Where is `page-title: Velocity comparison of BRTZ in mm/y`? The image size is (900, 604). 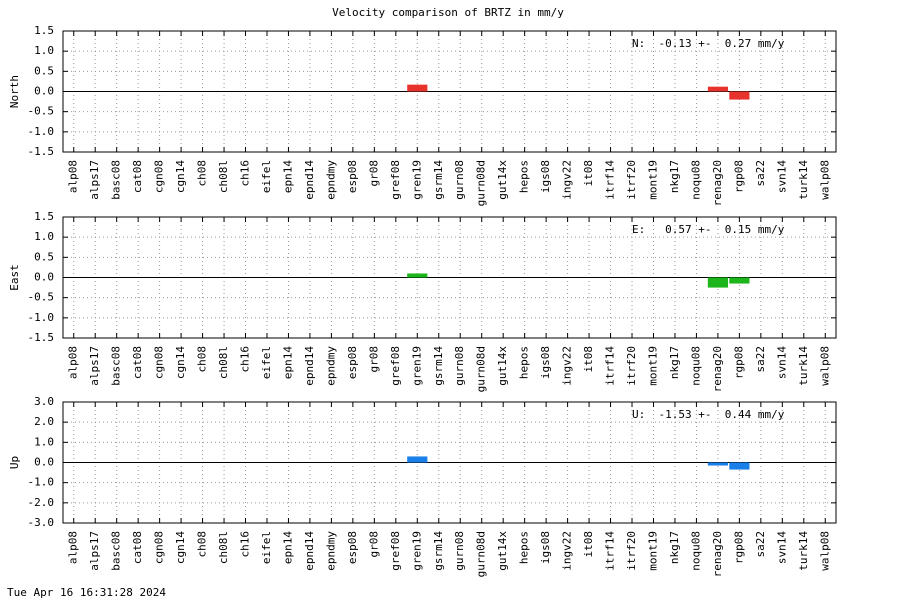 page-title: Velocity comparison of BRTZ in mm/y is located at coordinates (448, 12).